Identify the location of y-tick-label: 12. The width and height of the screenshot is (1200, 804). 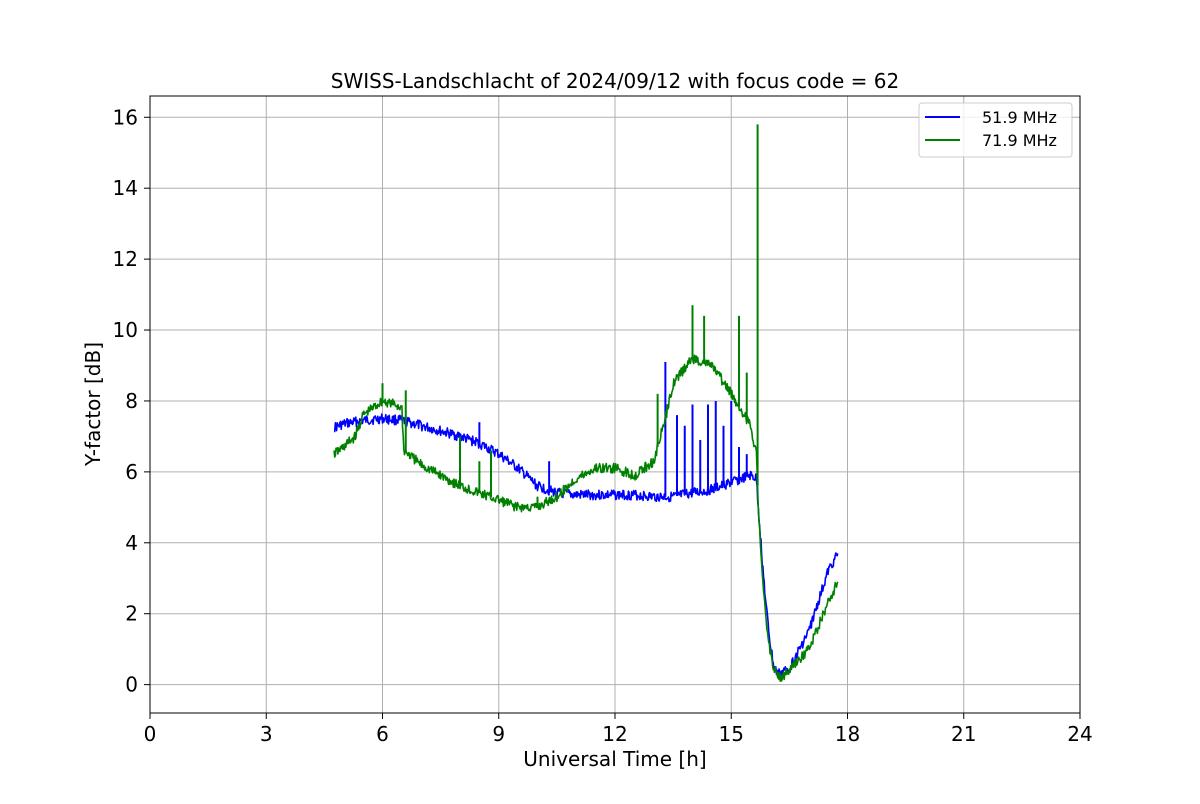
(125, 259).